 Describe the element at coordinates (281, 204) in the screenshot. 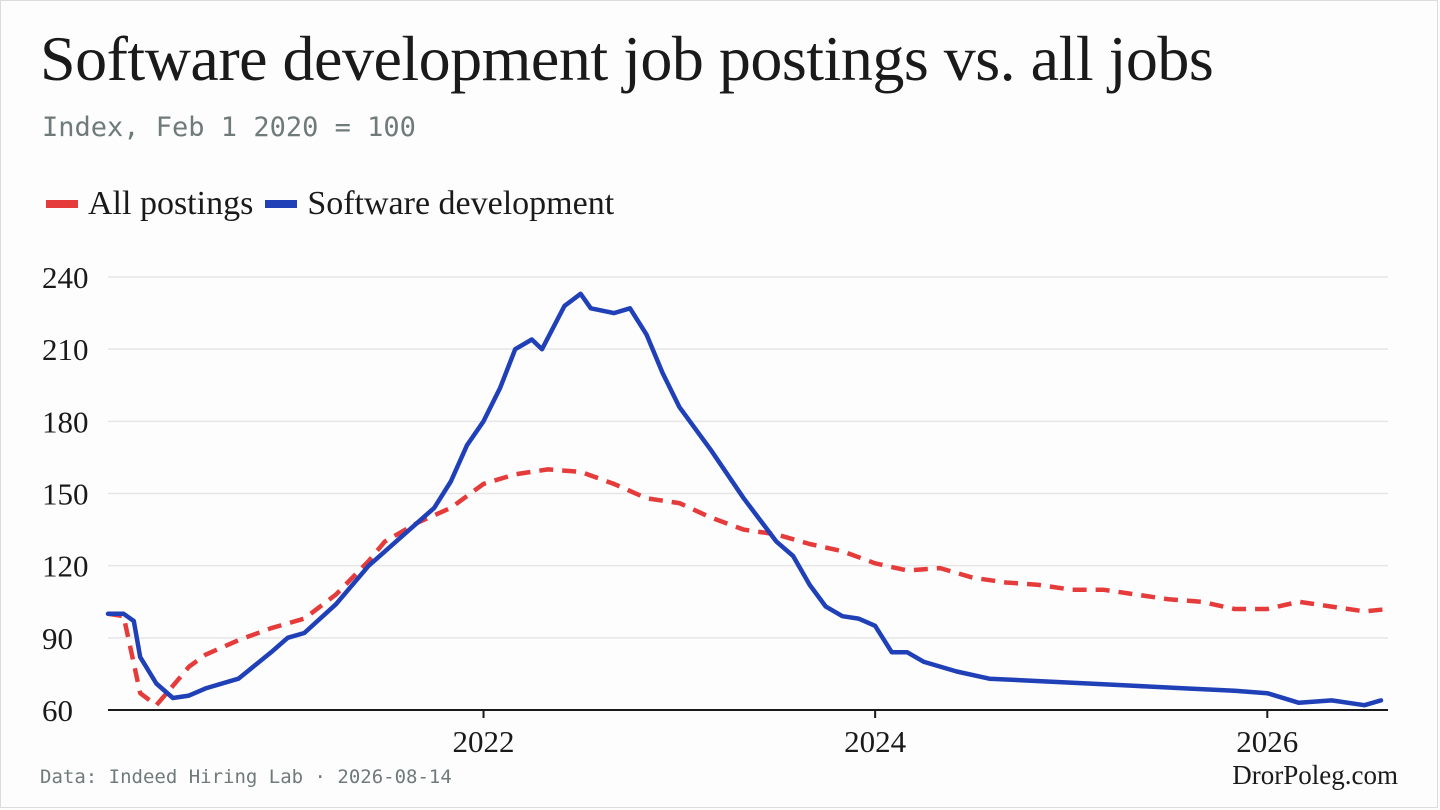

I see `legend-swatch-software-development` at that location.